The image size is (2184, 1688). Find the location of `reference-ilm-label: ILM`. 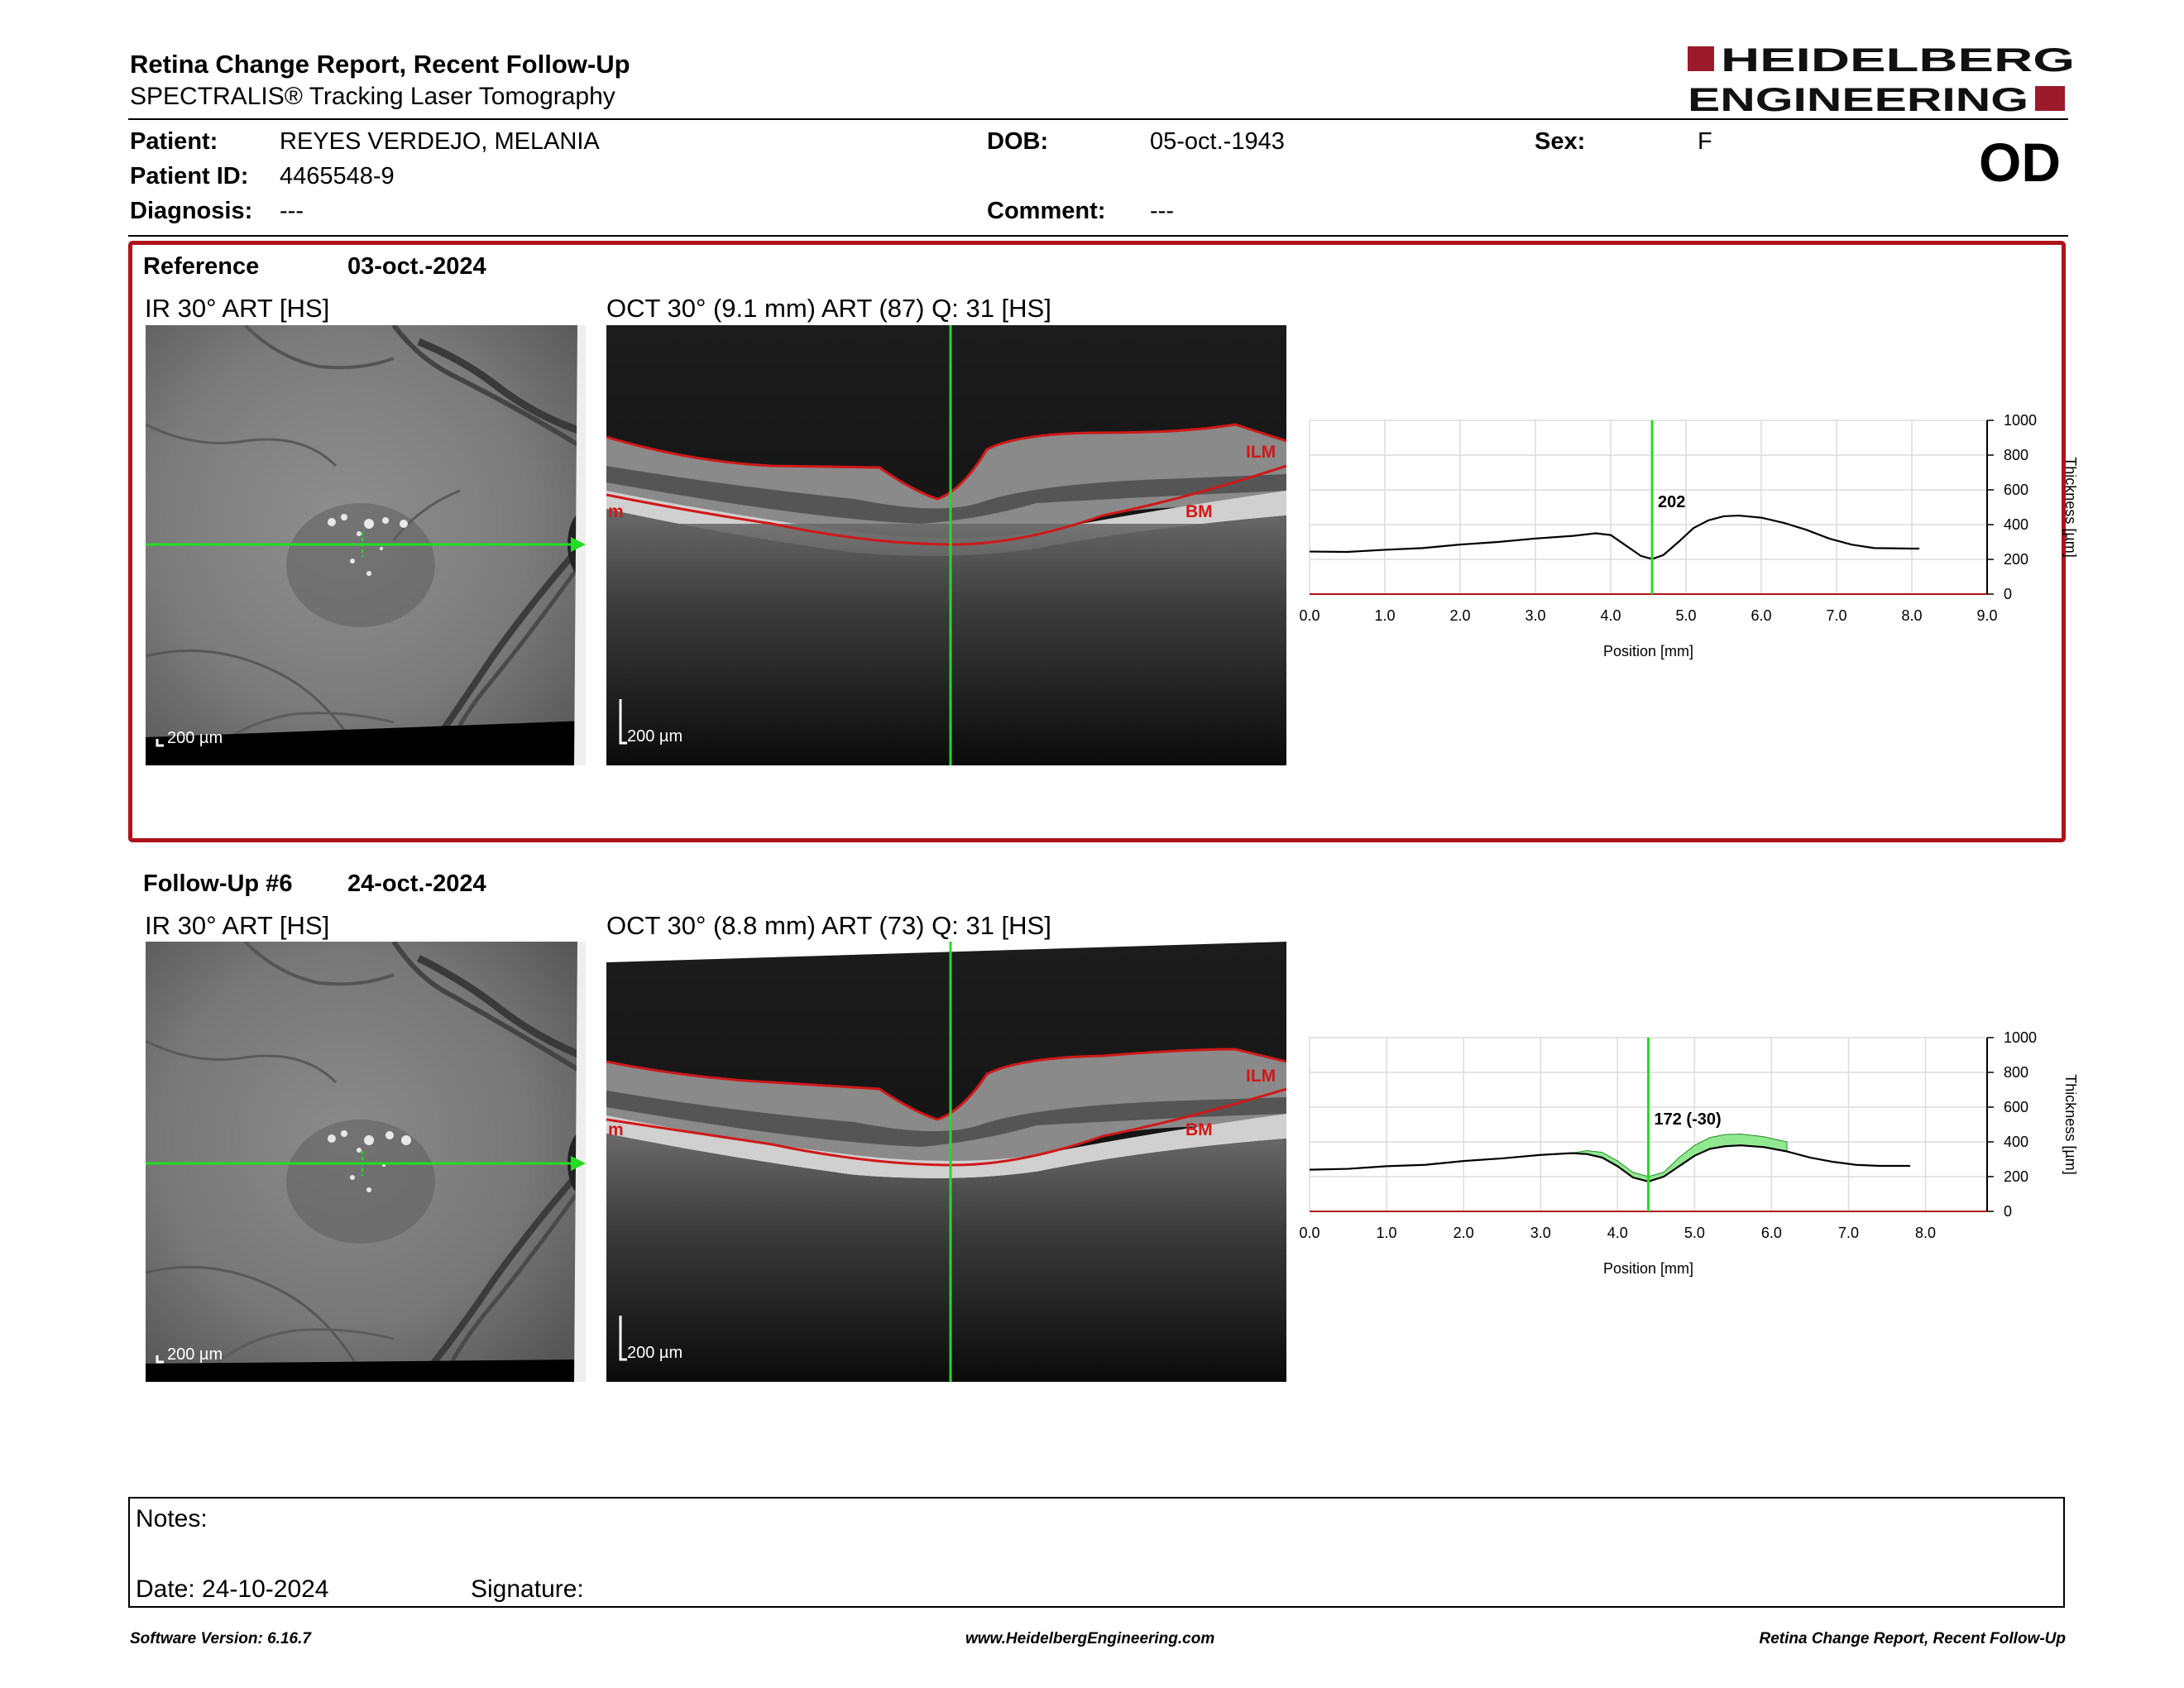

reference-ilm-label: ILM is located at coordinates (1261, 452).